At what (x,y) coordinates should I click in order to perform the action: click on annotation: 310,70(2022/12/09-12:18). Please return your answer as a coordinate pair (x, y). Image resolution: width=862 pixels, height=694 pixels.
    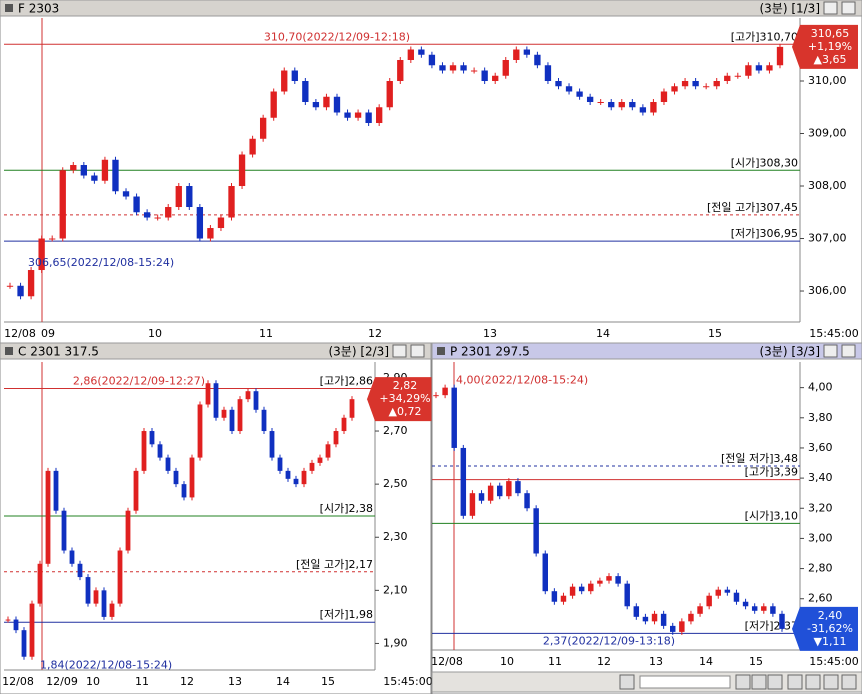
    Looking at the image, I should click on (337, 36).